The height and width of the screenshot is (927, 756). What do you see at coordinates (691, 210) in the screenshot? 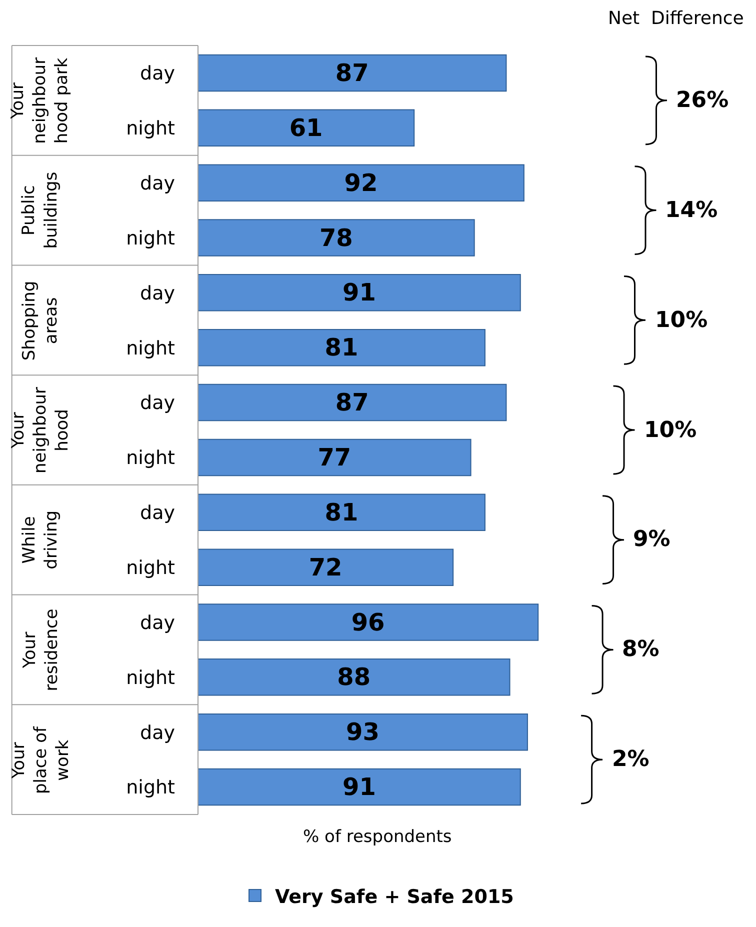
I see `text: 14%` at bounding box center [691, 210].